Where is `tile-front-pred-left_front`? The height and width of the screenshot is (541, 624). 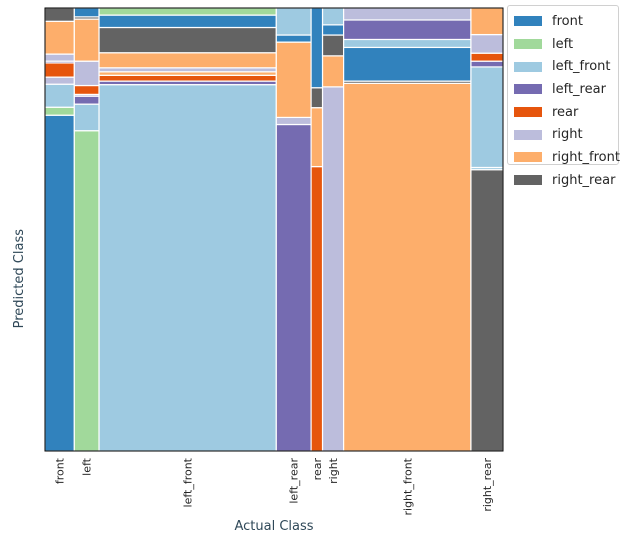
tile-front-pred-left_front is located at coordinates (59, 95).